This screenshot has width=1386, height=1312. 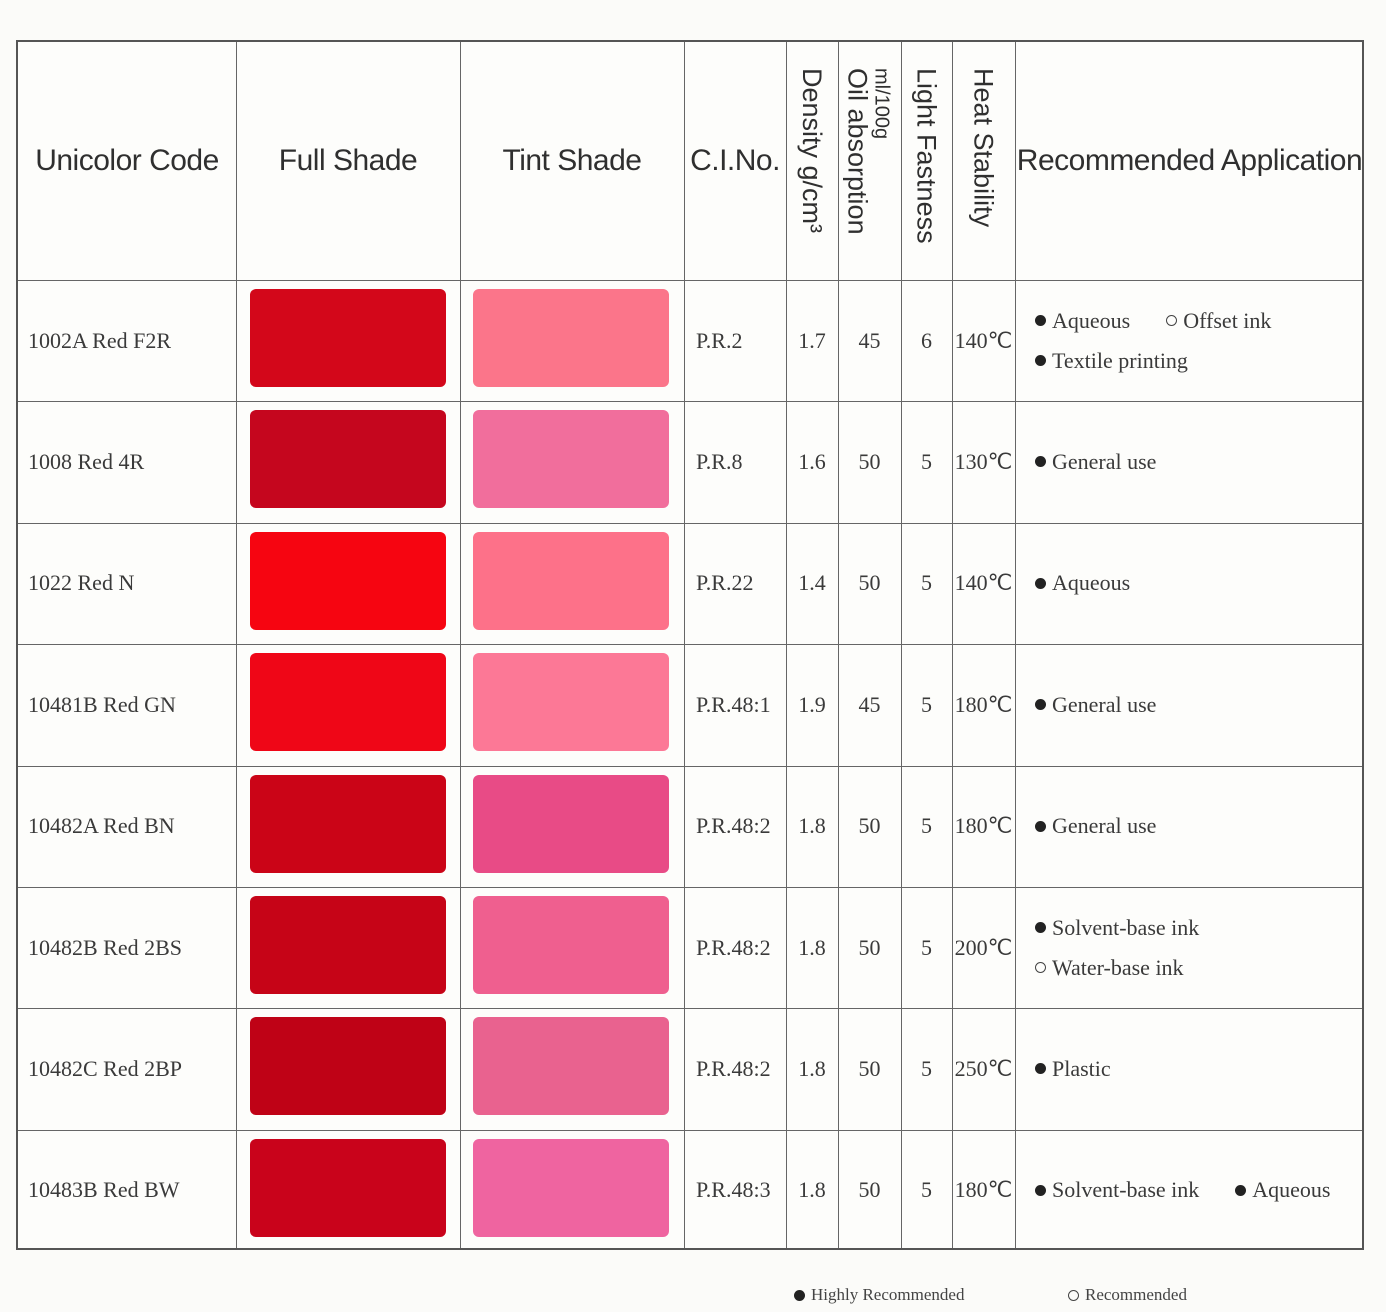 I want to click on cell-light: 6, so click(x=926, y=340).